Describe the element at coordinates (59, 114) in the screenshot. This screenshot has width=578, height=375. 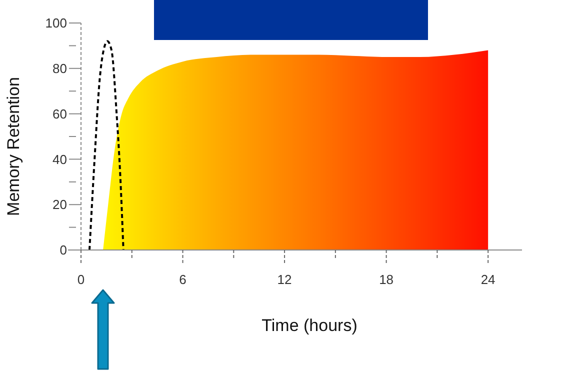
I see `y-tick-label: 60` at that location.